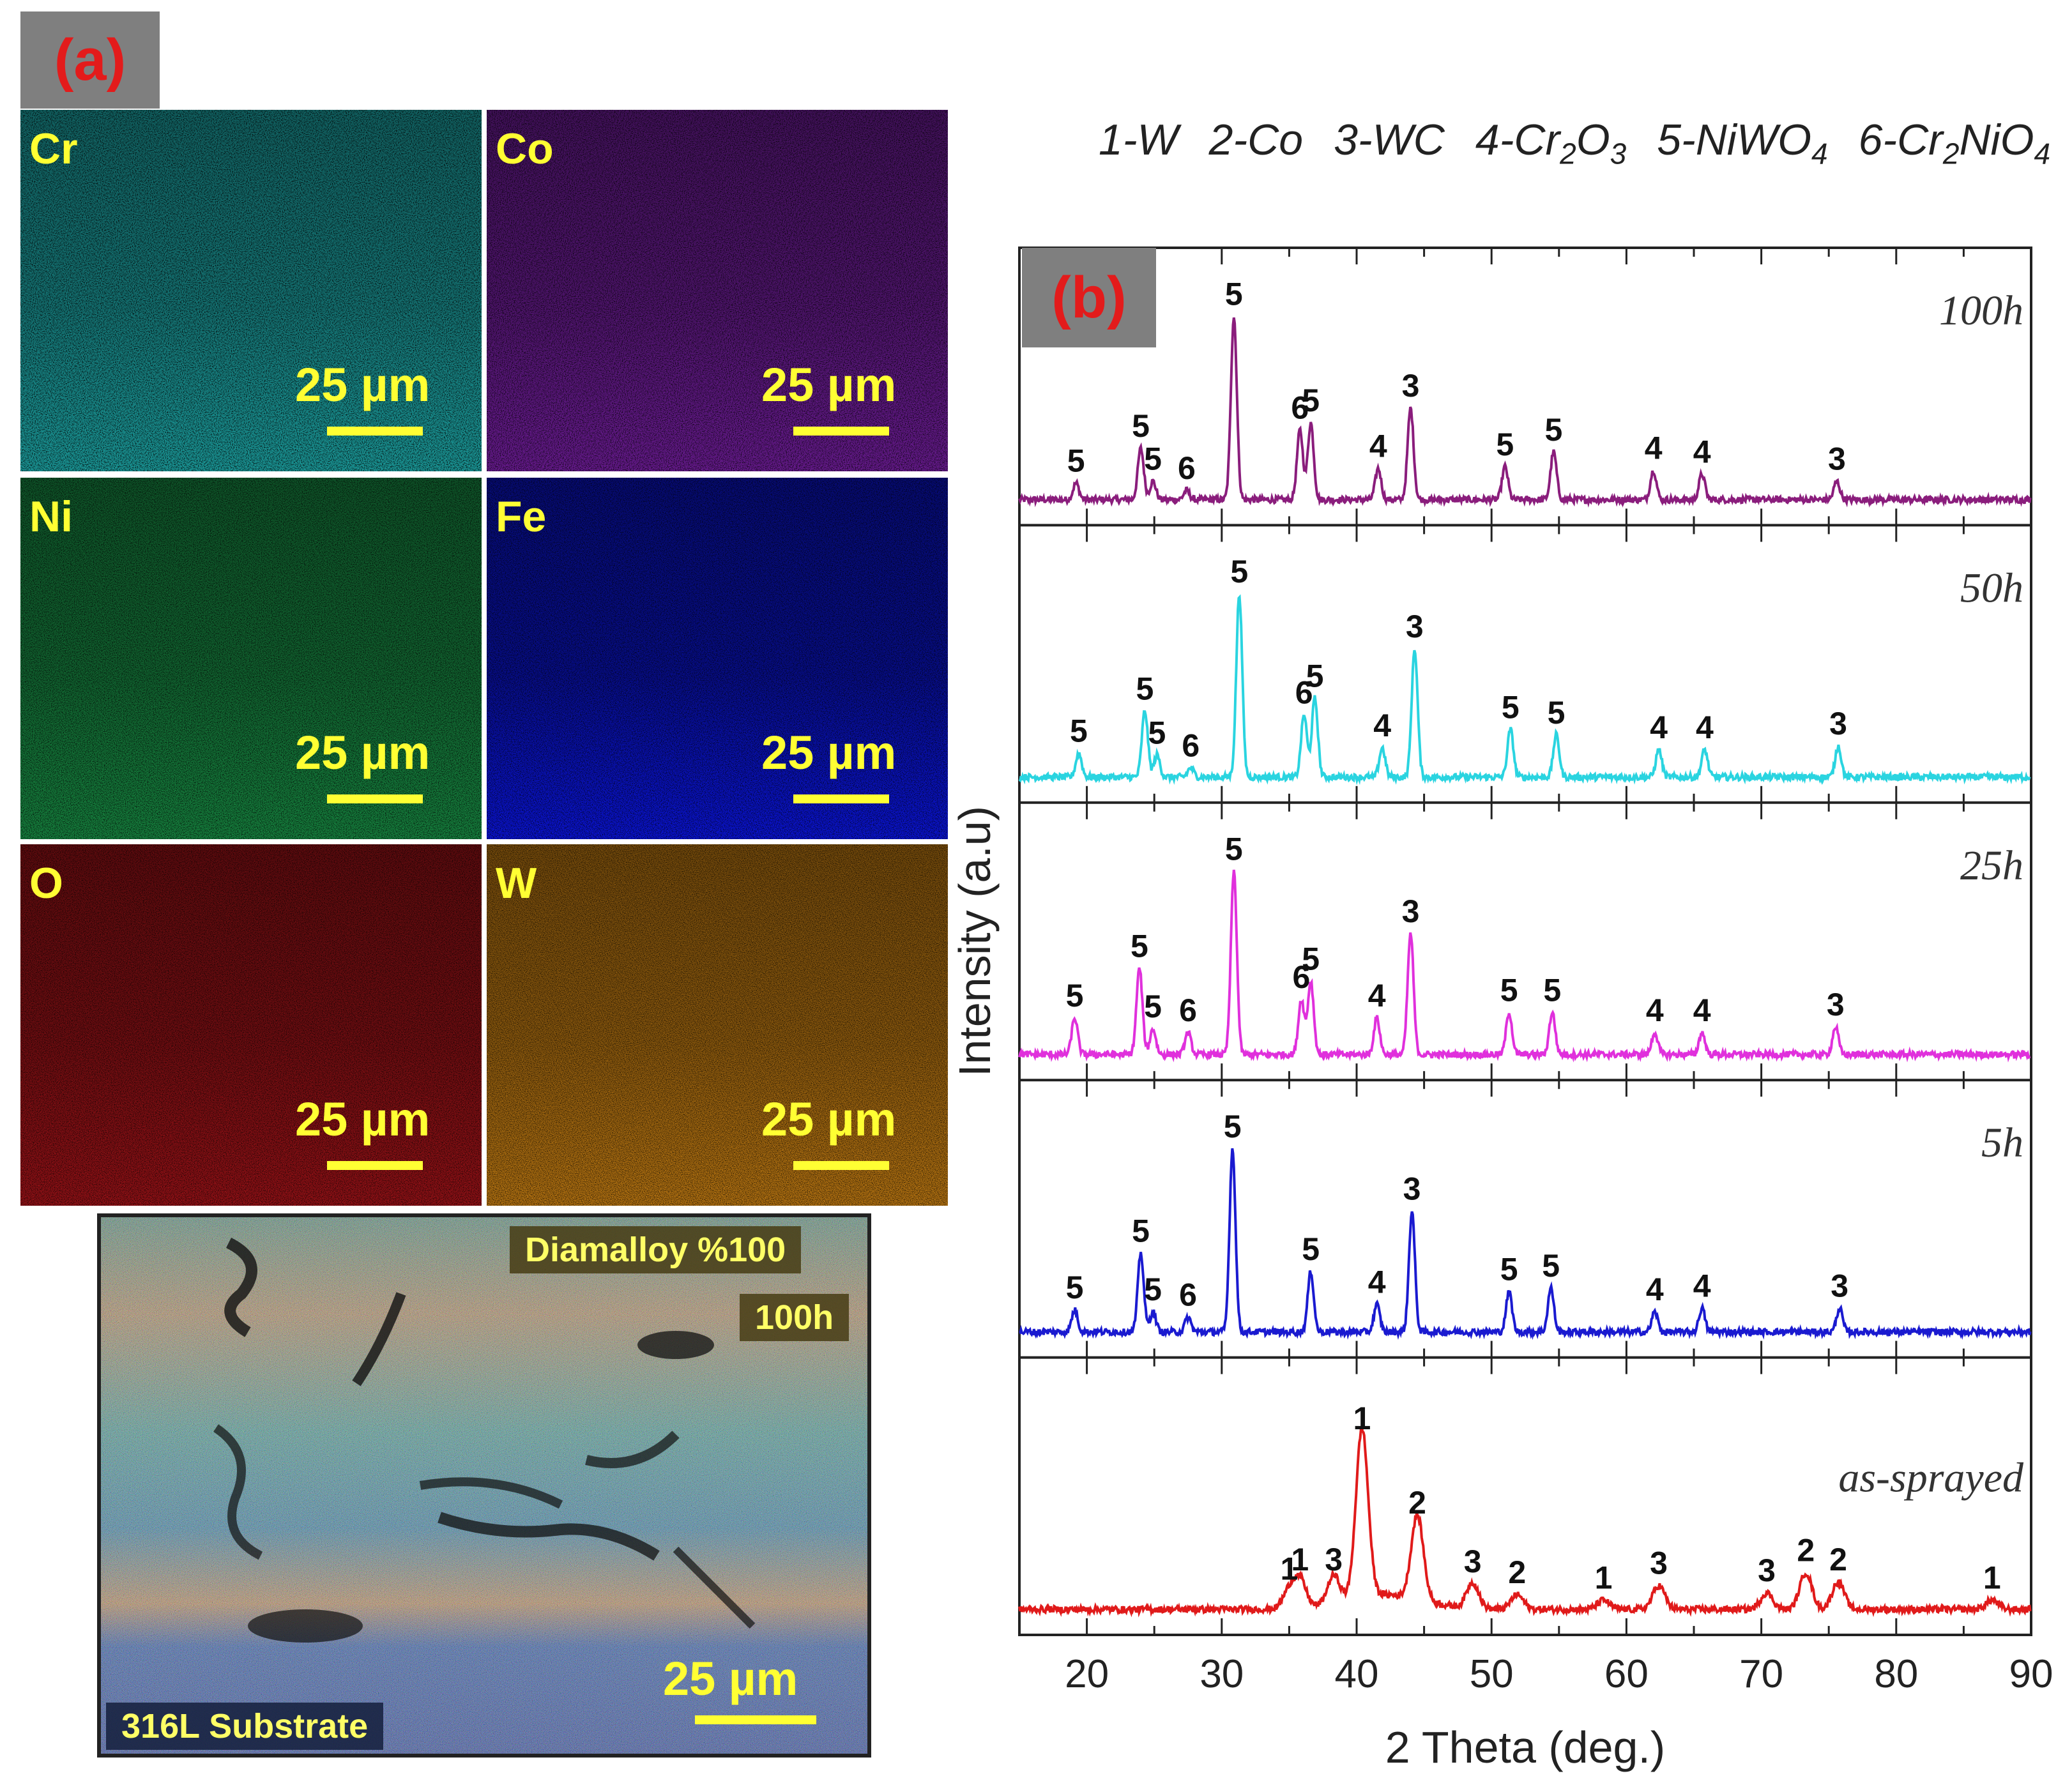  I want to click on x-tick-label: 60, so click(1627, 1674).